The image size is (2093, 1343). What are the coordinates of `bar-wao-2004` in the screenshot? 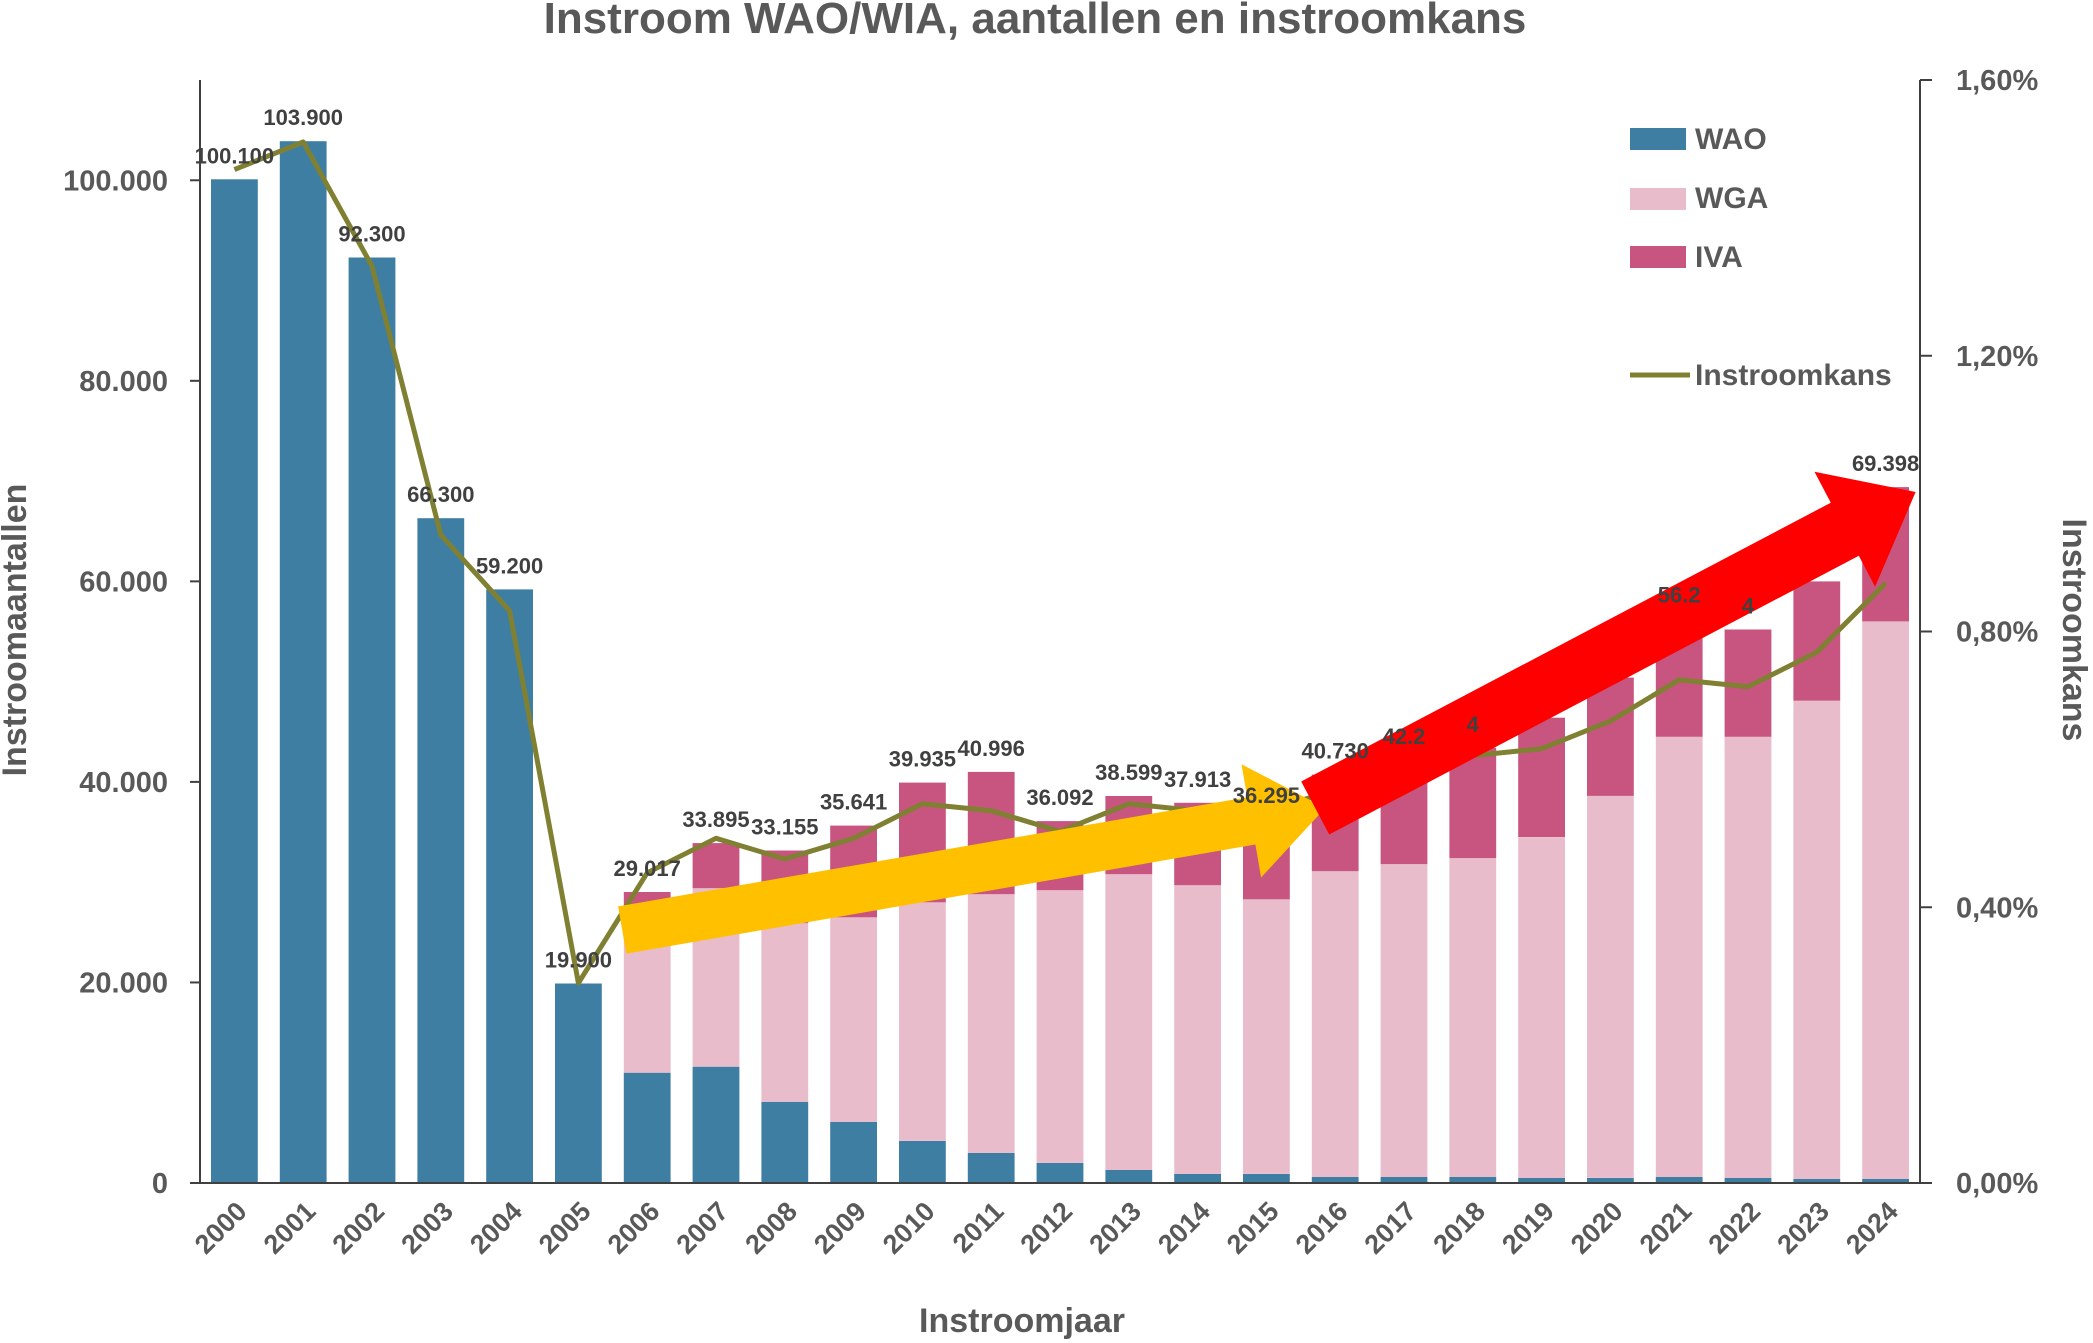 It's located at (509, 886).